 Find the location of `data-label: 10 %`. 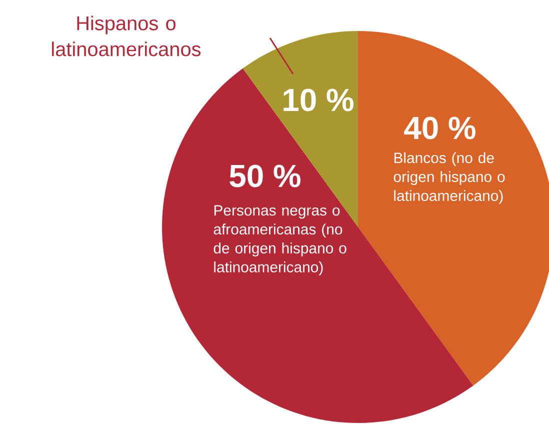

data-label: 10 % is located at coordinates (319, 100).